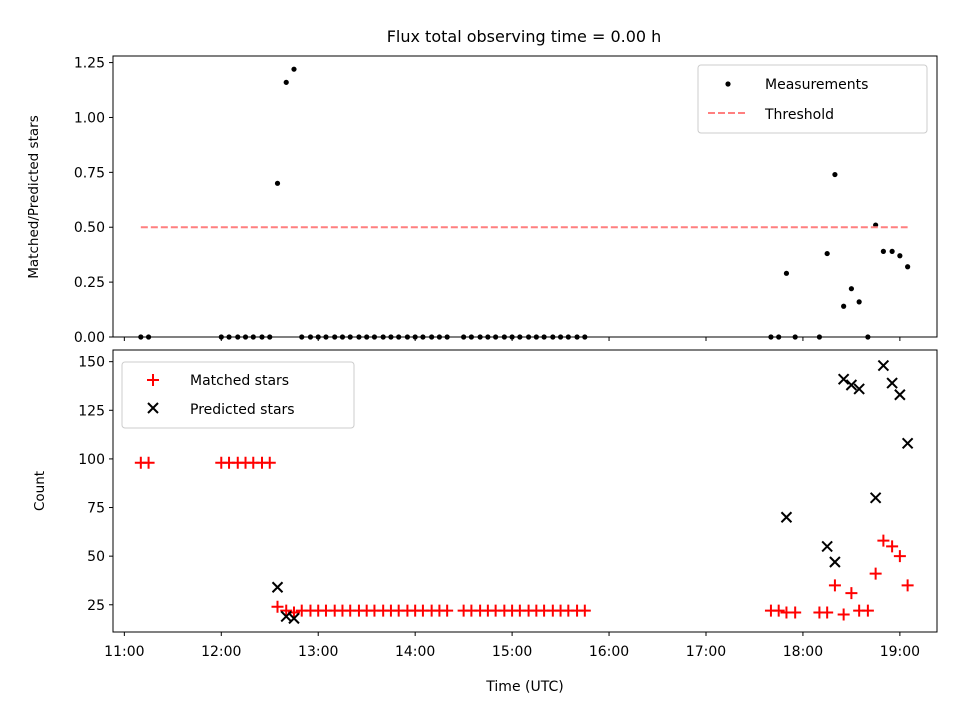 The image size is (960, 720). Describe the element at coordinates (239, 381) in the screenshot. I see `legend-matched-label: Matched stars` at that location.